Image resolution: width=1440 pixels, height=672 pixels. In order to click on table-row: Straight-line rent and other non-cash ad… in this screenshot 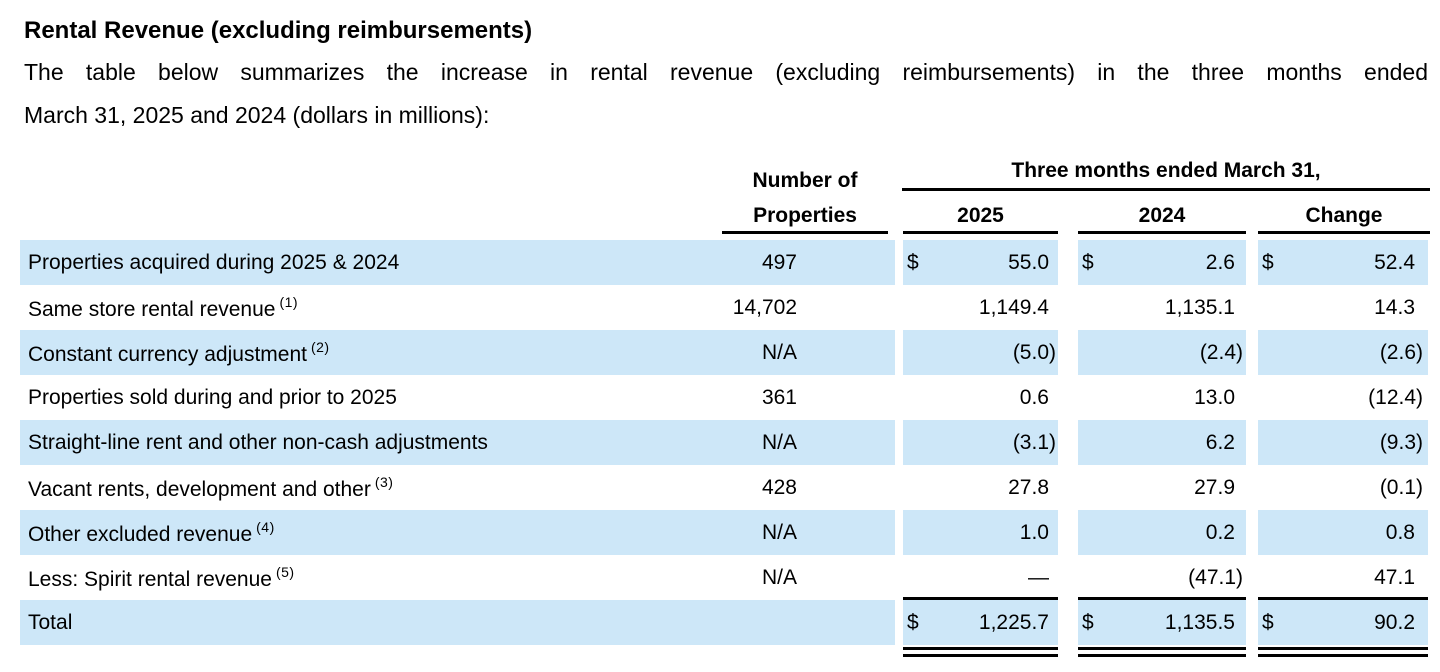, I will do `click(726, 442)`.